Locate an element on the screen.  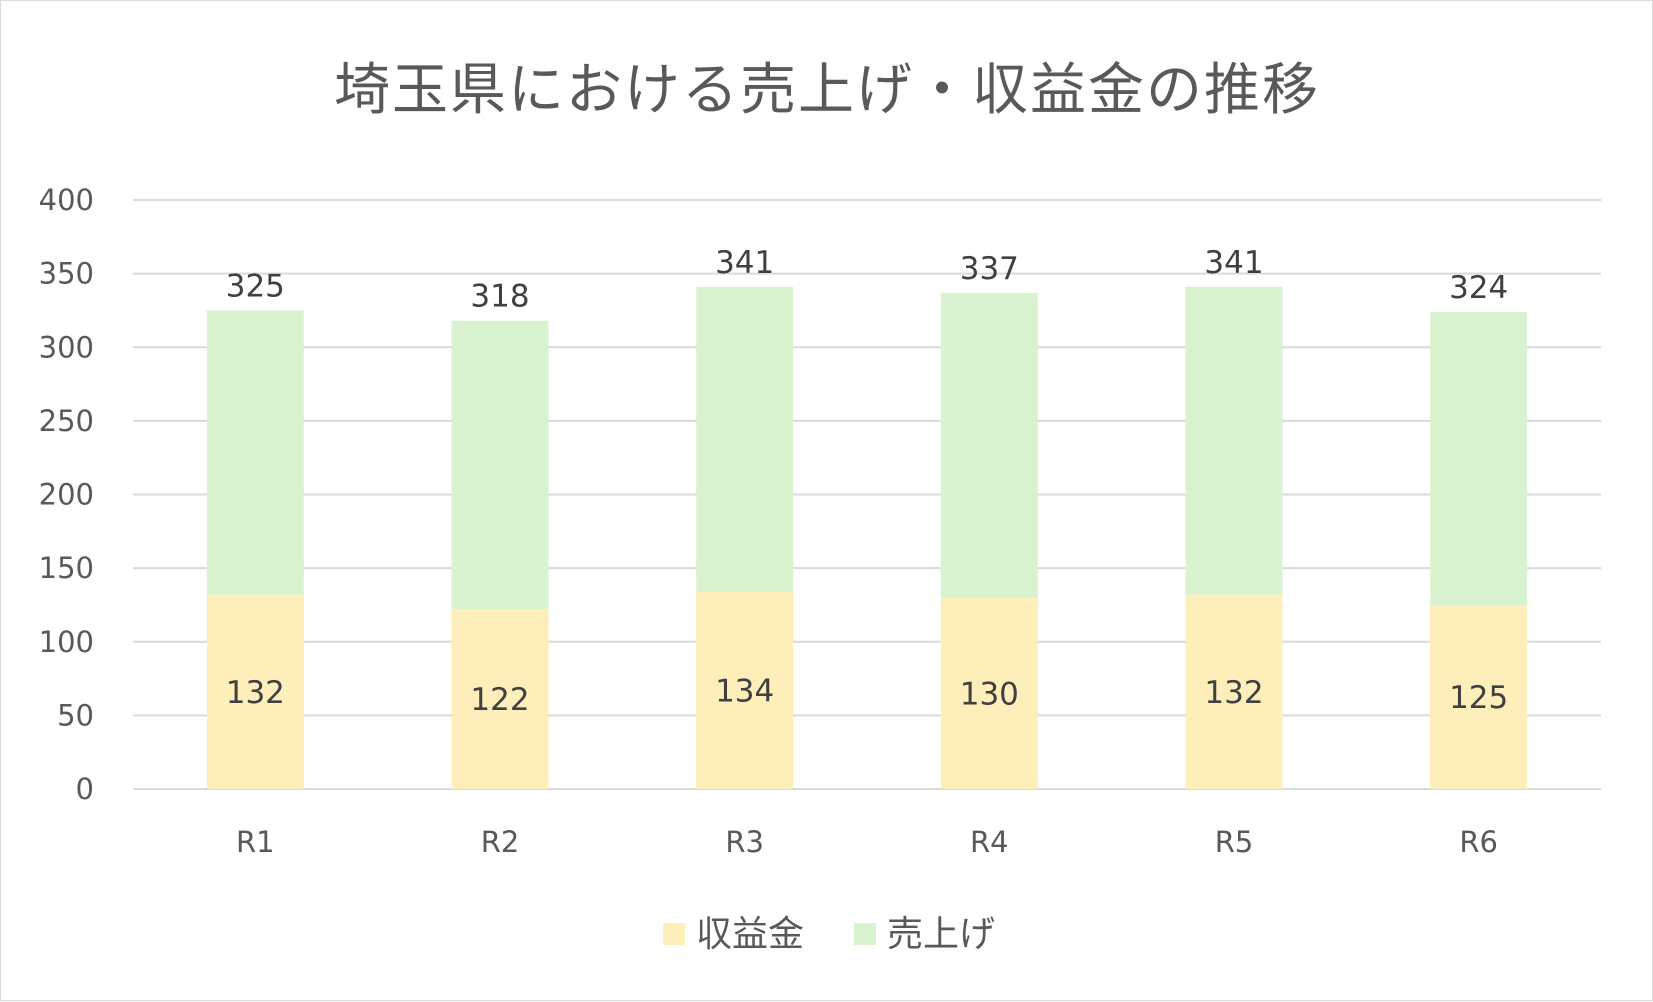
data-label-total-R2: 318 is located at coordinates (499, 297).